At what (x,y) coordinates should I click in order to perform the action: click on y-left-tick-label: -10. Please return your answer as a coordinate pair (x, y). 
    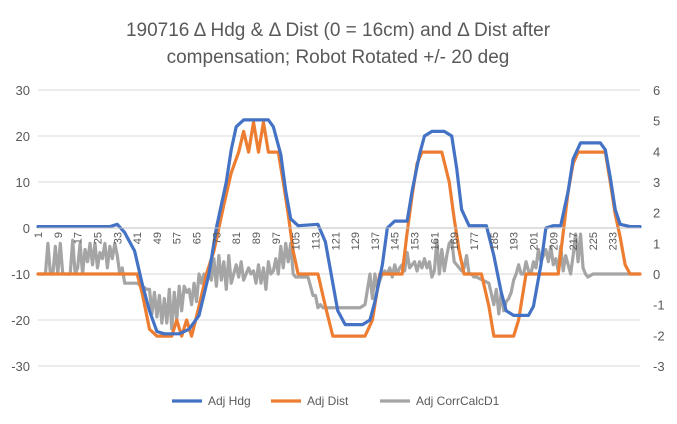
    Looking at the image, I should click on (20, 274).